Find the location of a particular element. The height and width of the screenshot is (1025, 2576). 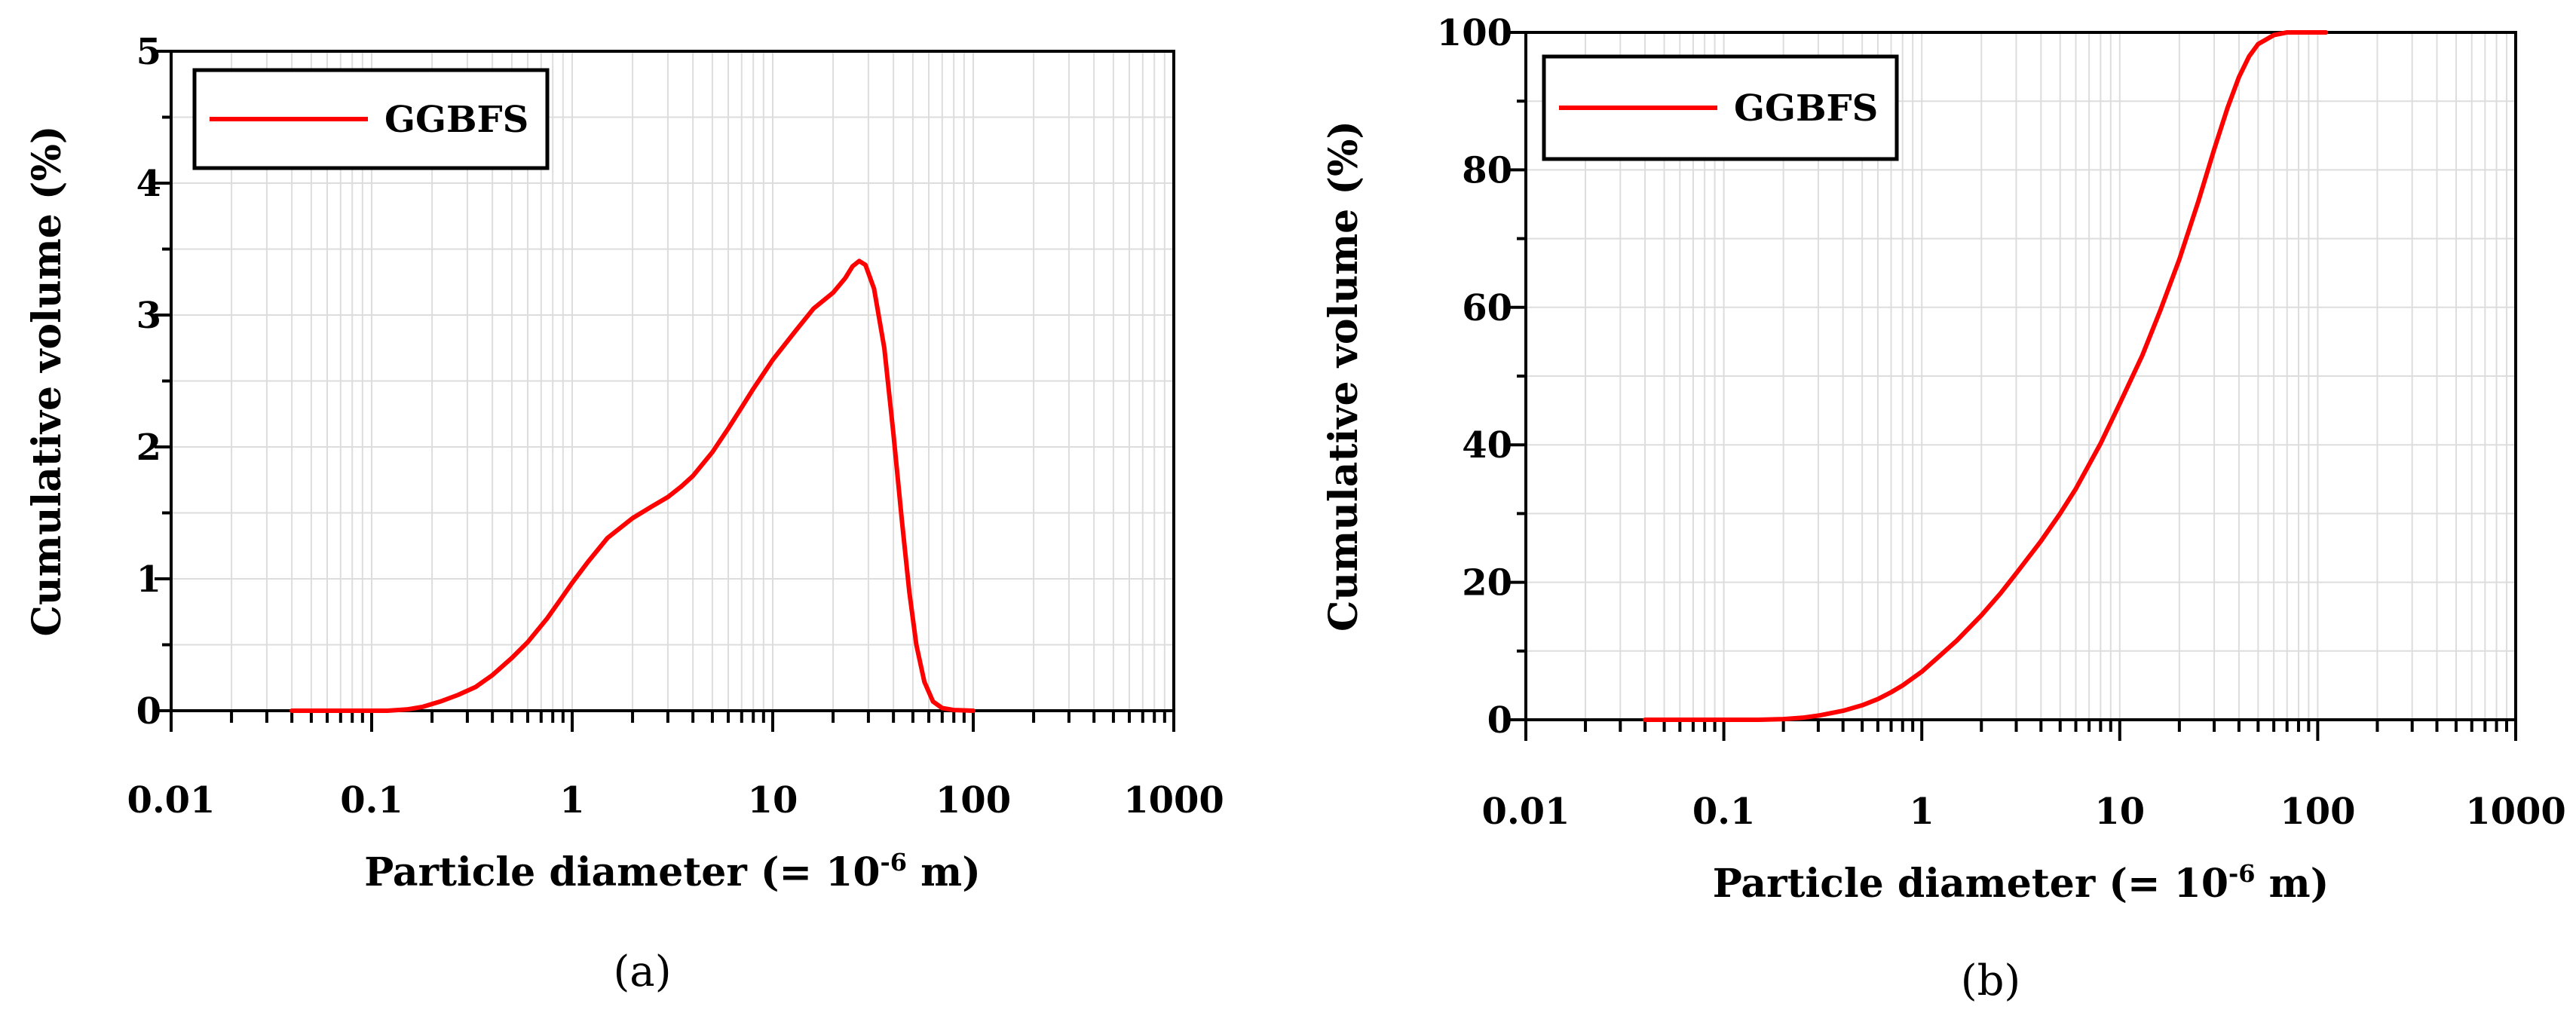

y-tick-label: 2 is located at coordinates (148, 448).